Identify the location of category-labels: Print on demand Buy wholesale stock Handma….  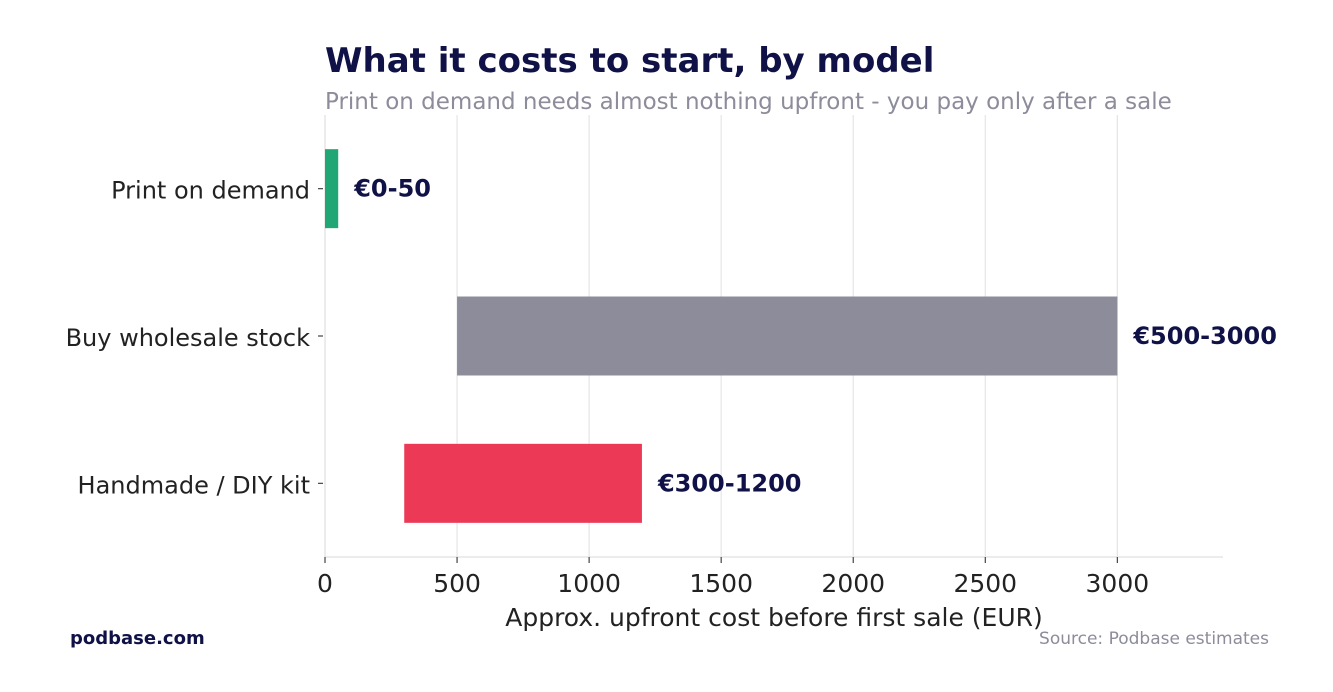
(194, 338).